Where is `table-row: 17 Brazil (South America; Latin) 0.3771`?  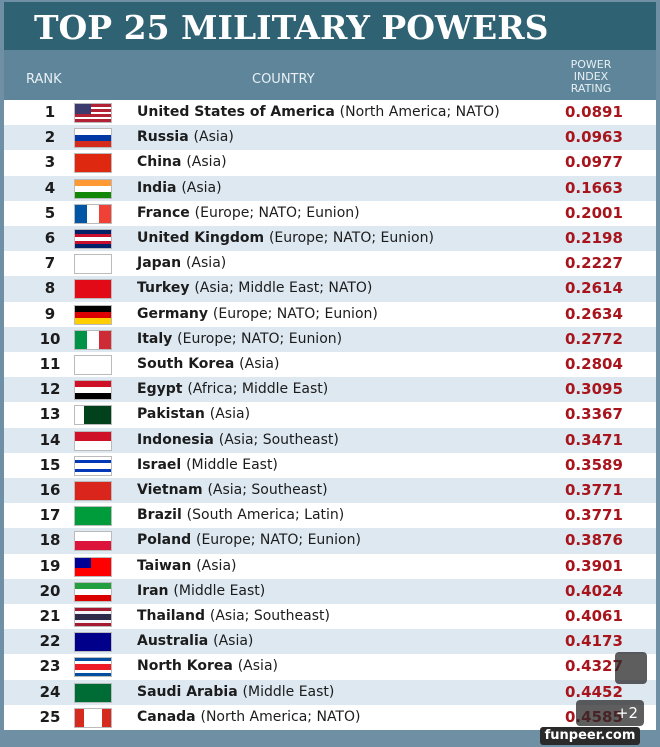 table-row: 17 Brazil (South America; Latin) 0.3771 is located at coordinates (330, 516).